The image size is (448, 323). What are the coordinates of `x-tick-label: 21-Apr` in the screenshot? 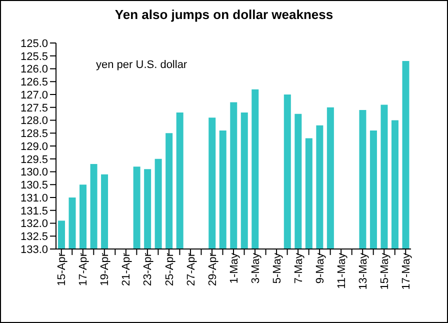 It's located at (126, 269).